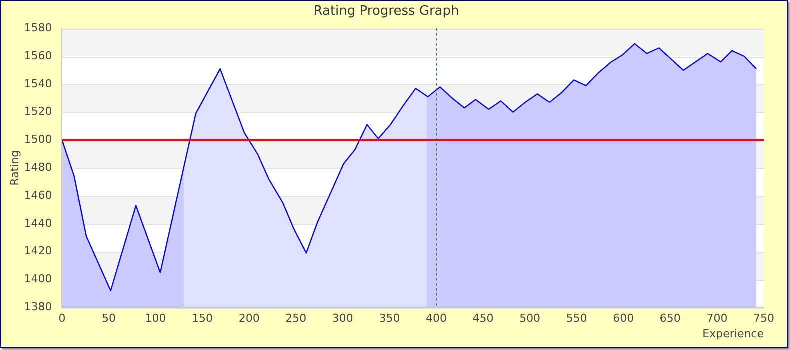 This screenshot has width=790, height=350. Describe the element at coordinates (203, 319) in the screenshot. I see `x-tick-label: 150` at that location.